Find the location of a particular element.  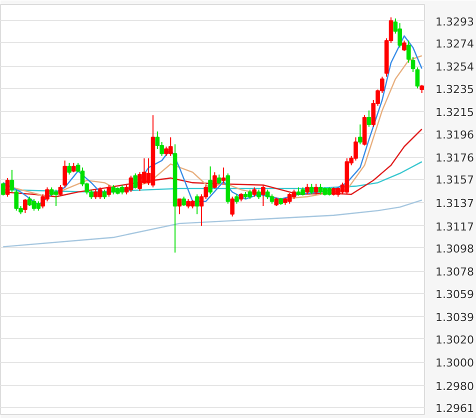

y-tick-label: 1.3196 is located at coordinates (455, 135).